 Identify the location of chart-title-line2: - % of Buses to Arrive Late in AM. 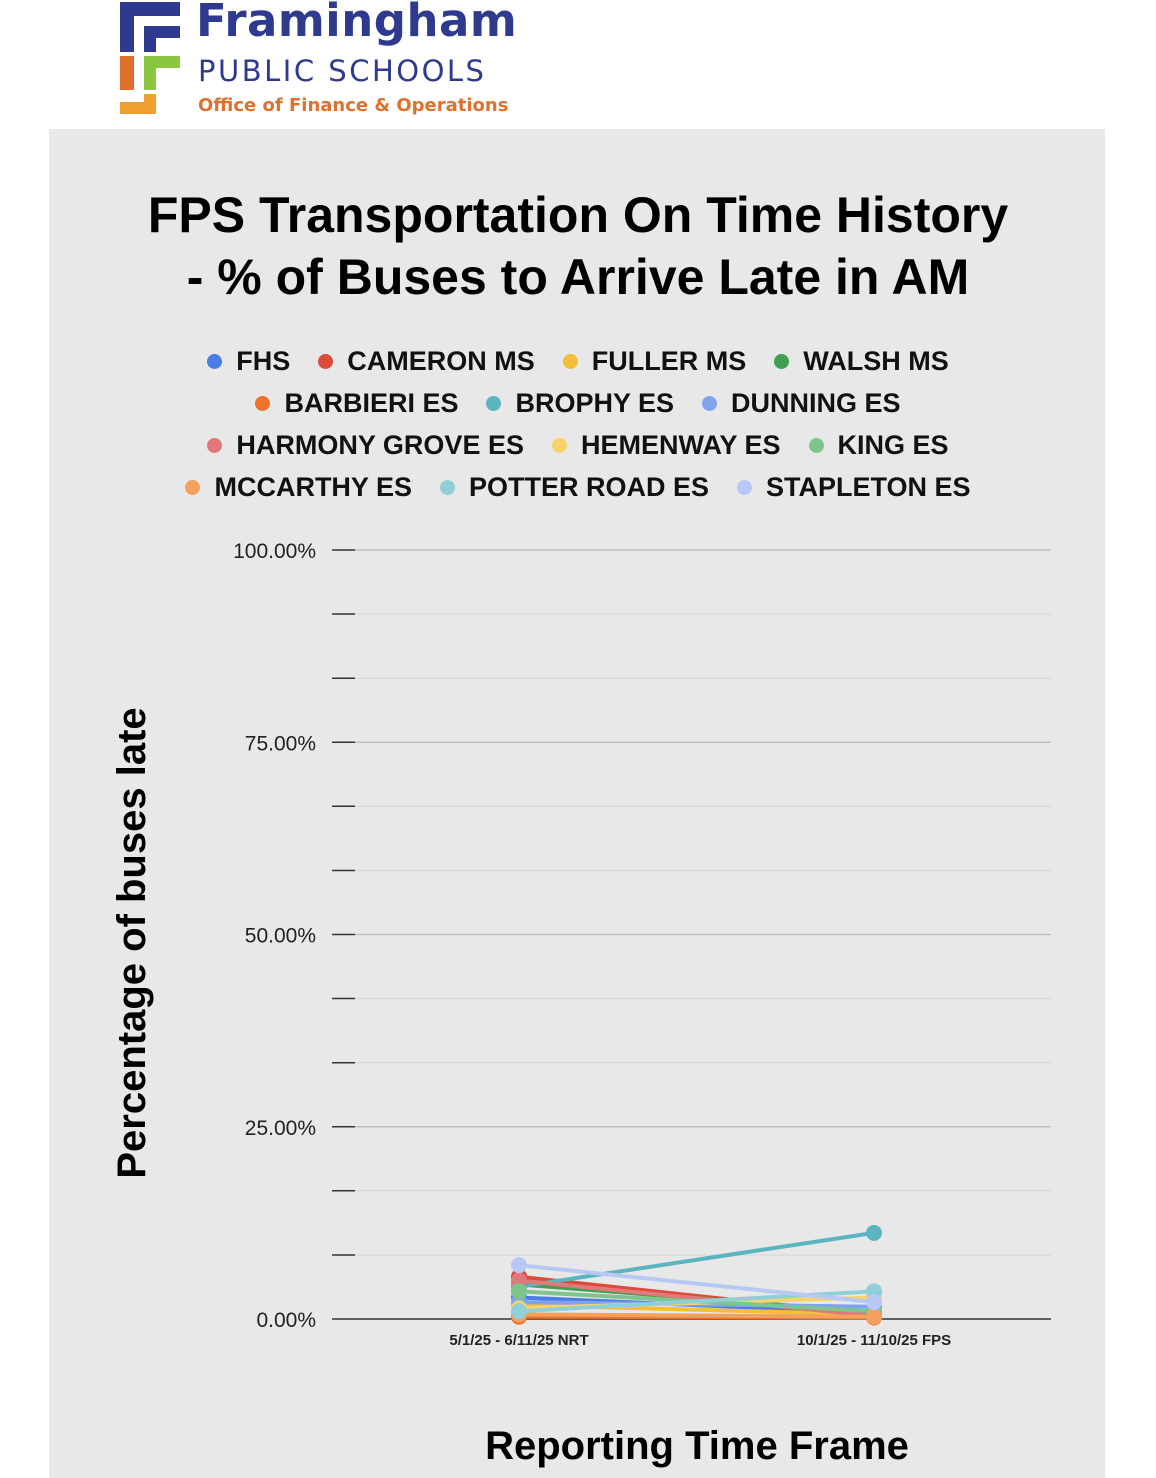
(578, 277).